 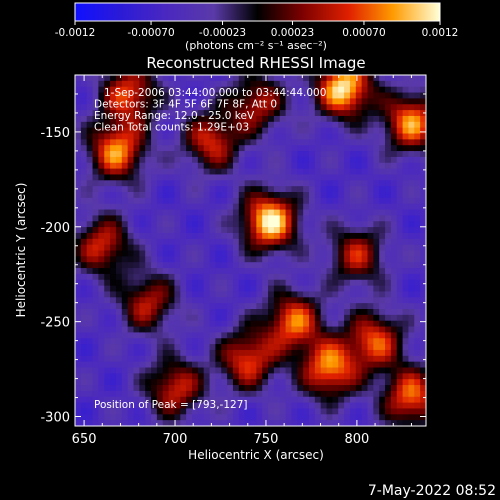 What do you see at coordinates (356, 439) in the screenshot?
I see `x-tick-label: 800` at bounding box center [356, 439].